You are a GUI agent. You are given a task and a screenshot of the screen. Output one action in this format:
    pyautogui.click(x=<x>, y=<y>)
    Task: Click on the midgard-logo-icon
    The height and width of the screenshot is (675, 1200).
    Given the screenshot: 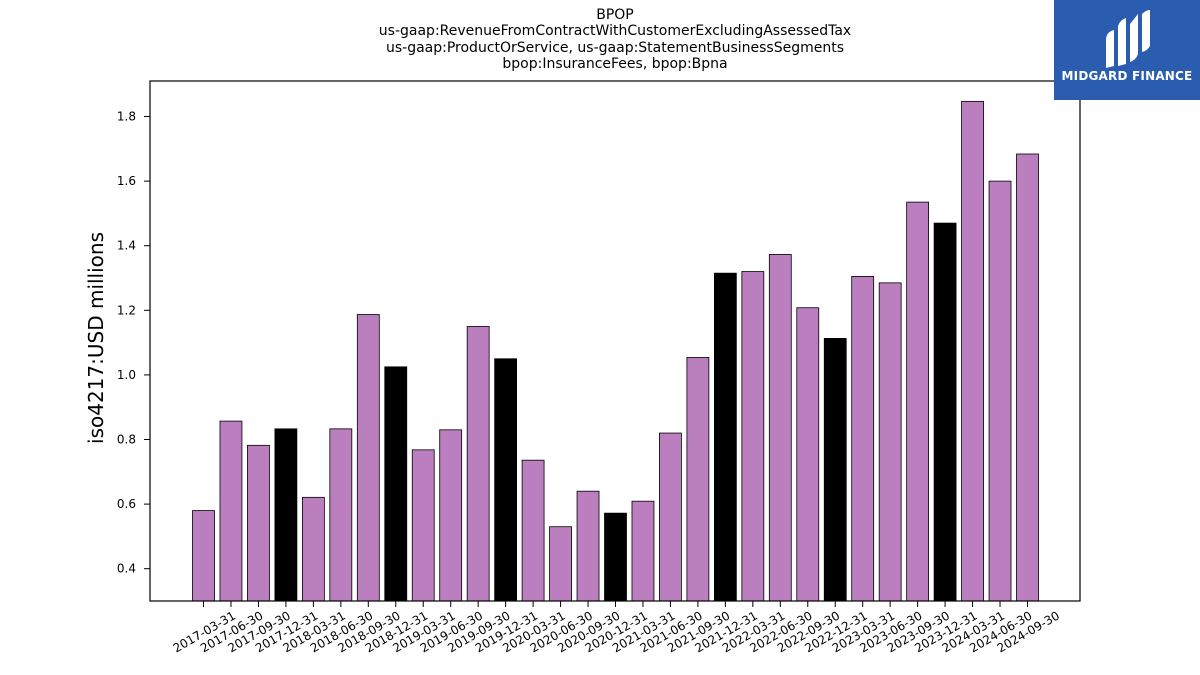 What is the action you would take?
    pyautogui.click(x=1128, y=39)
    